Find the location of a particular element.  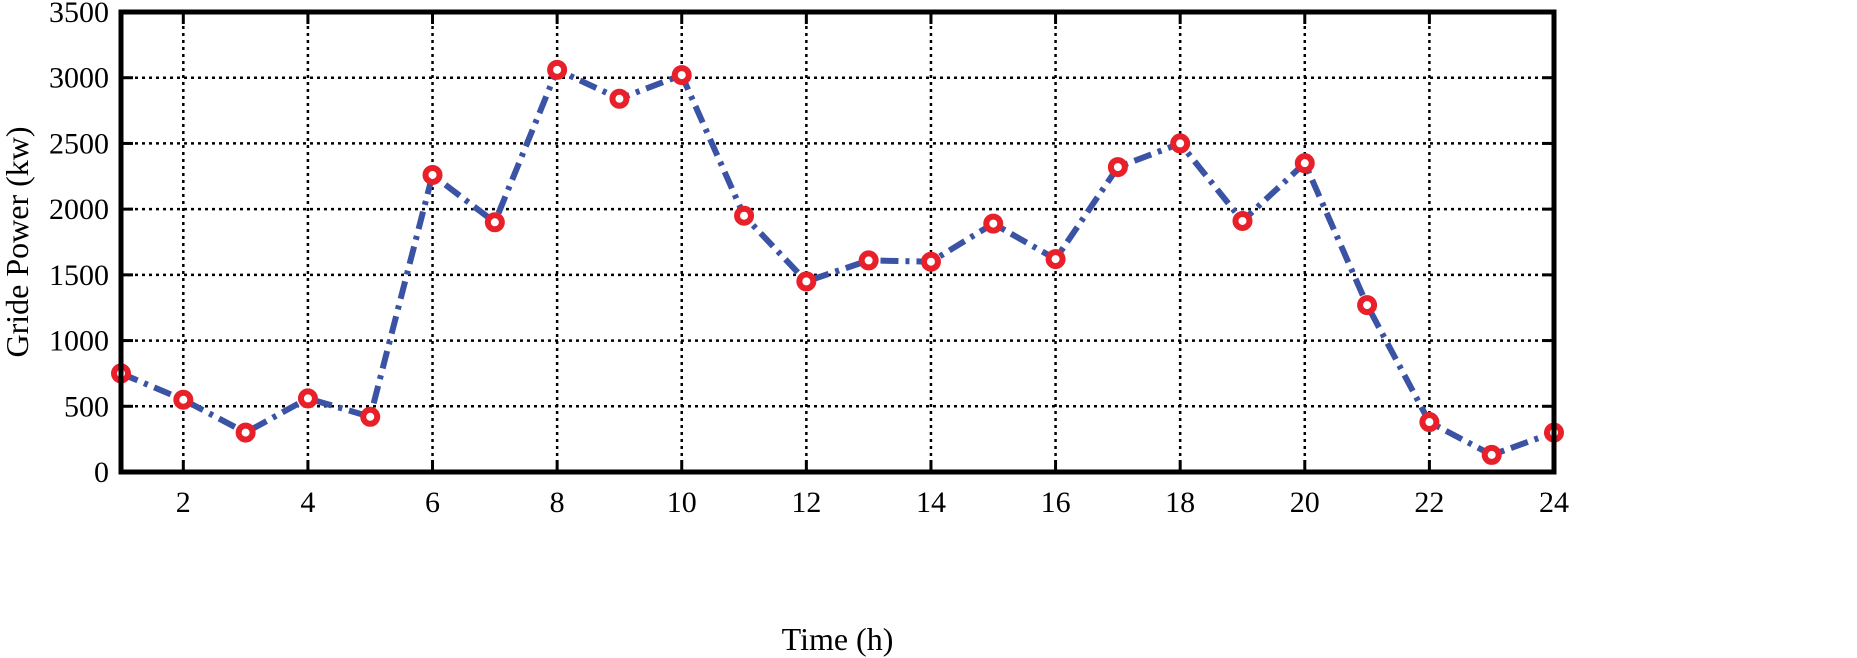

y-tick-label-1000: 1000 is located at coordinates (79, 341).